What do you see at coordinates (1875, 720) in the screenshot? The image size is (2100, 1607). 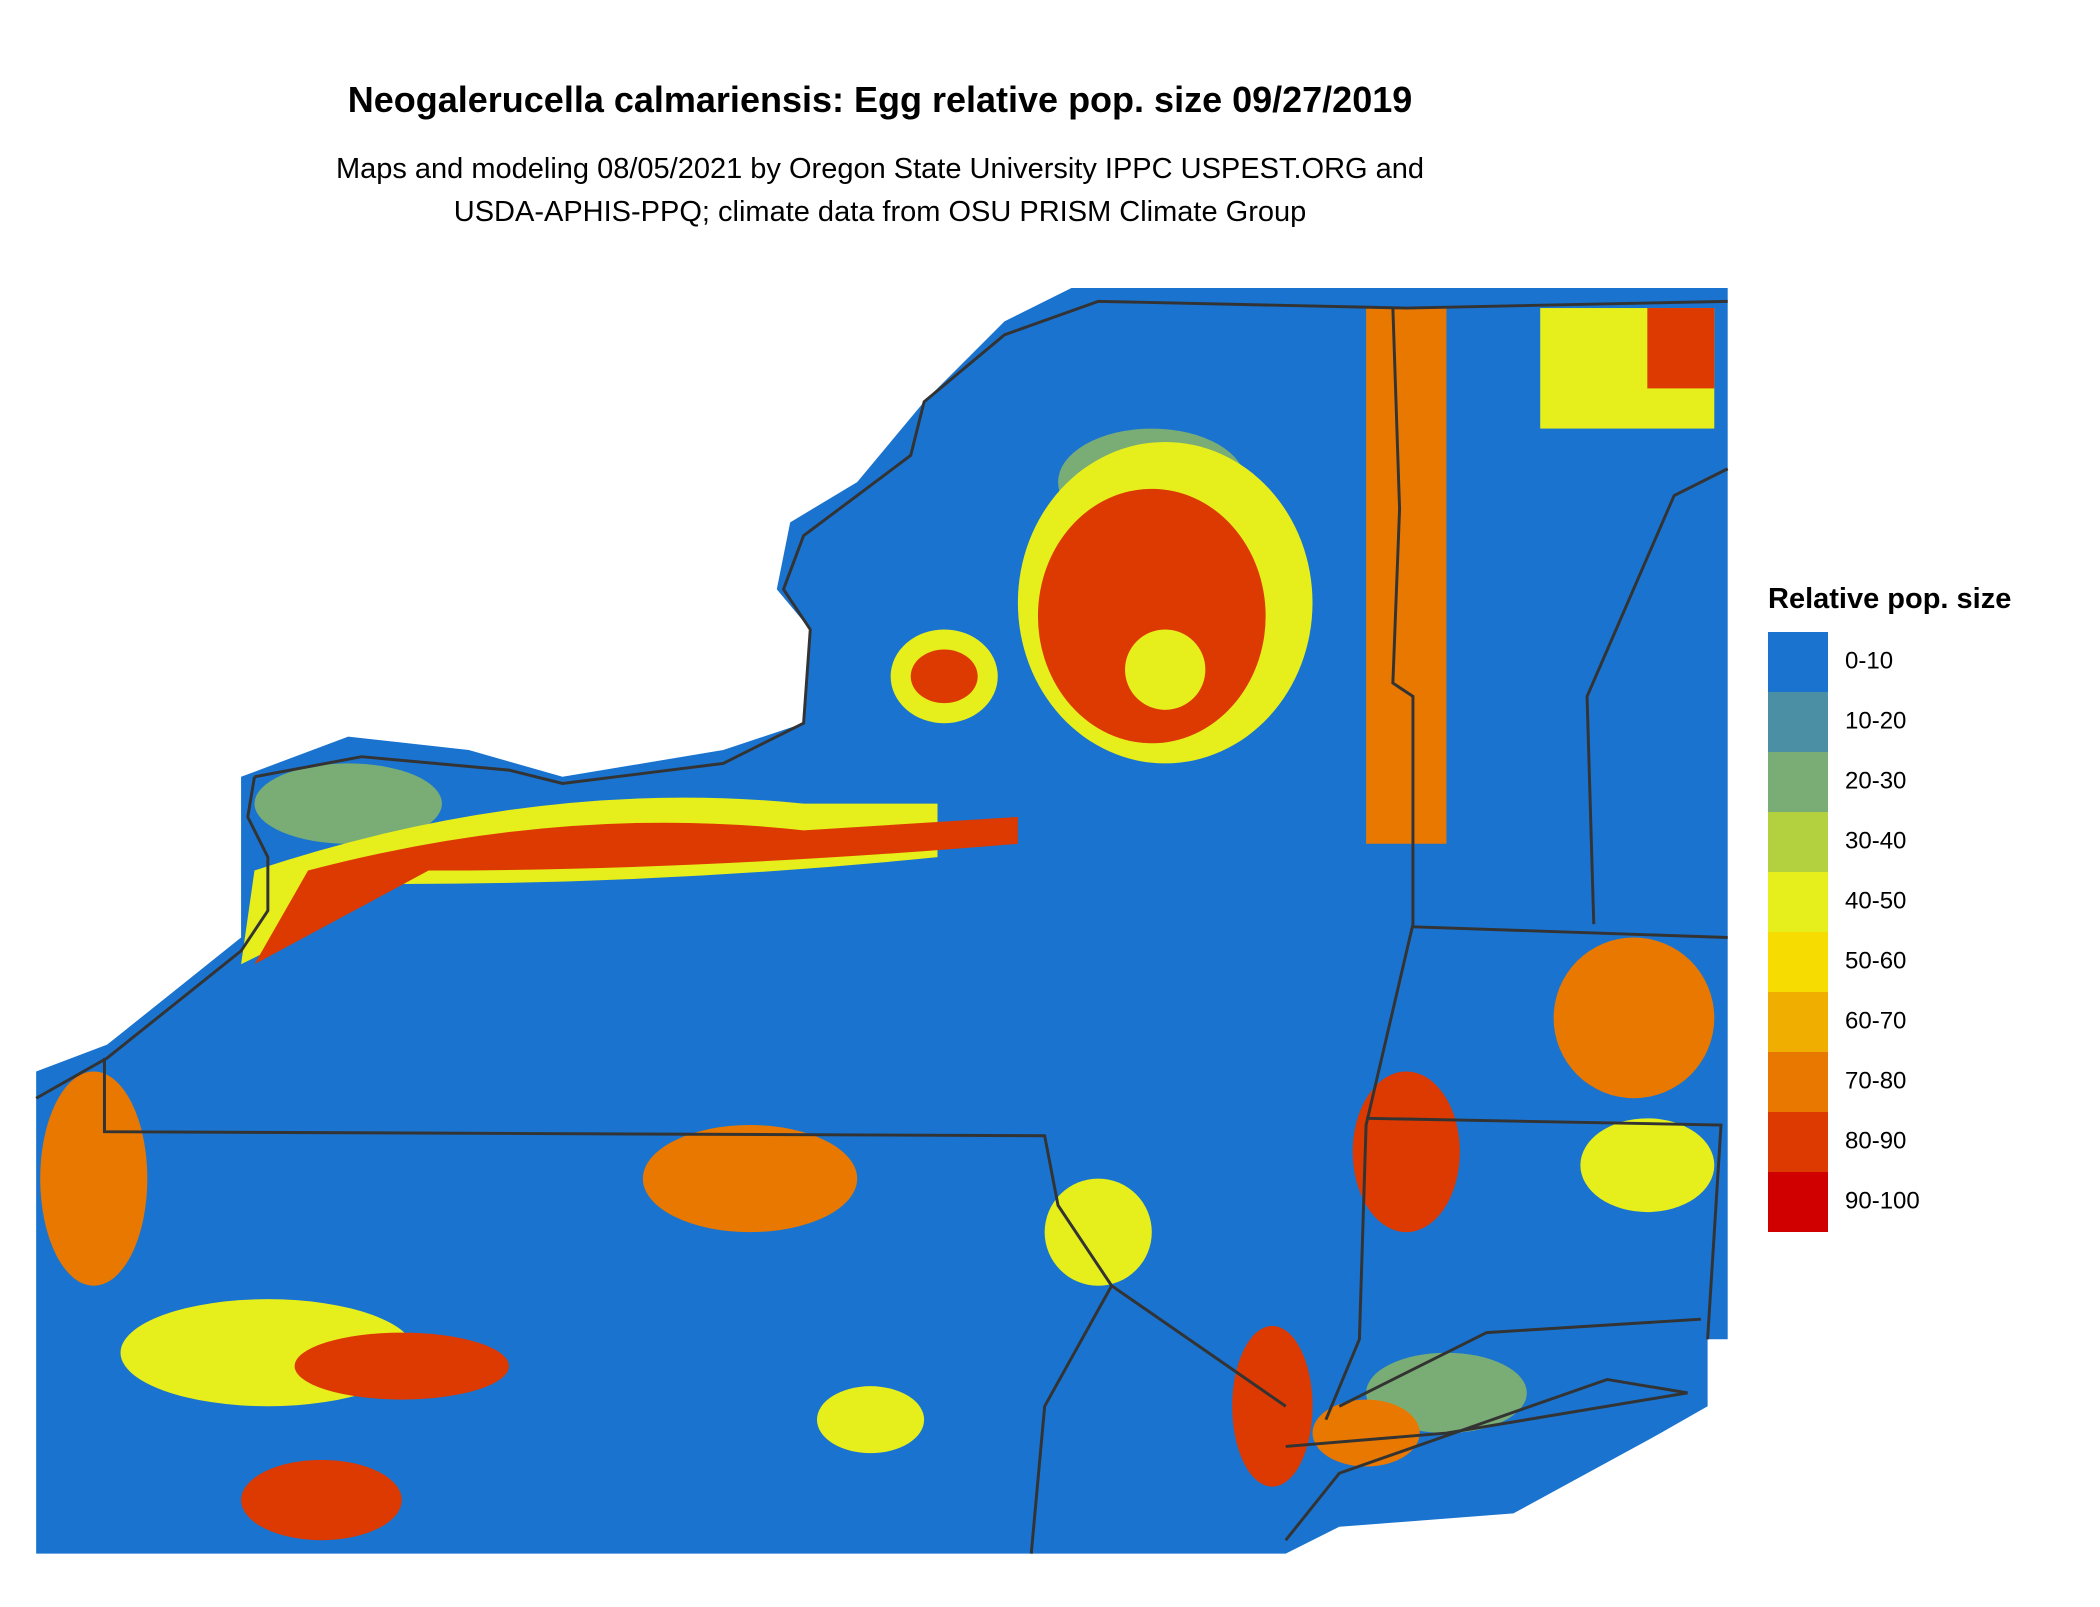 I see `legend-label: 10-20` at bounding box center [1875, 720].